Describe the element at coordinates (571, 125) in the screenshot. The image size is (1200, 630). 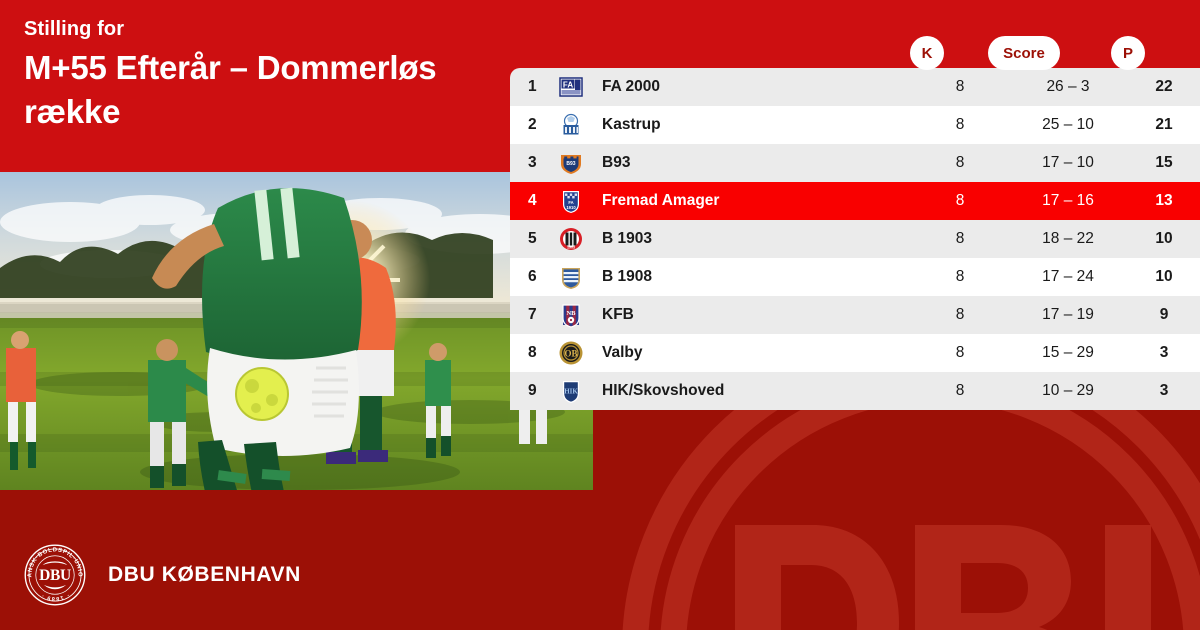
I see `kastrup-crest-icon` at that location.